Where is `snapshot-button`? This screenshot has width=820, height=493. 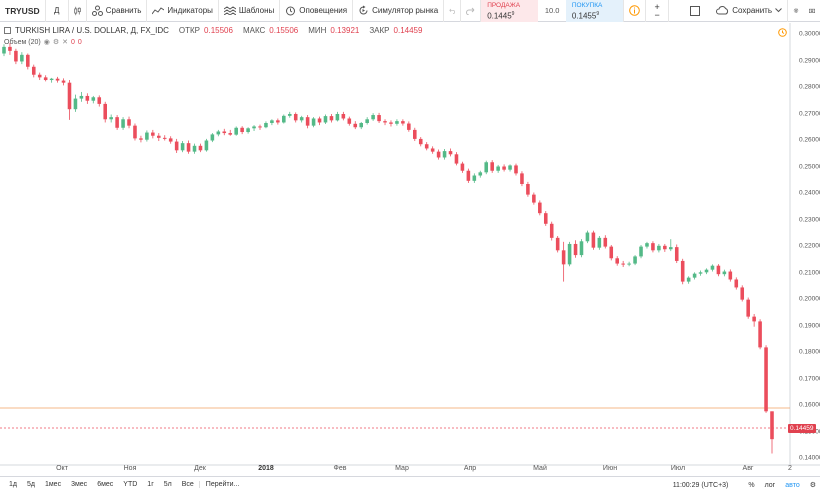
snapshot-button is located at coordinates (812, 11).